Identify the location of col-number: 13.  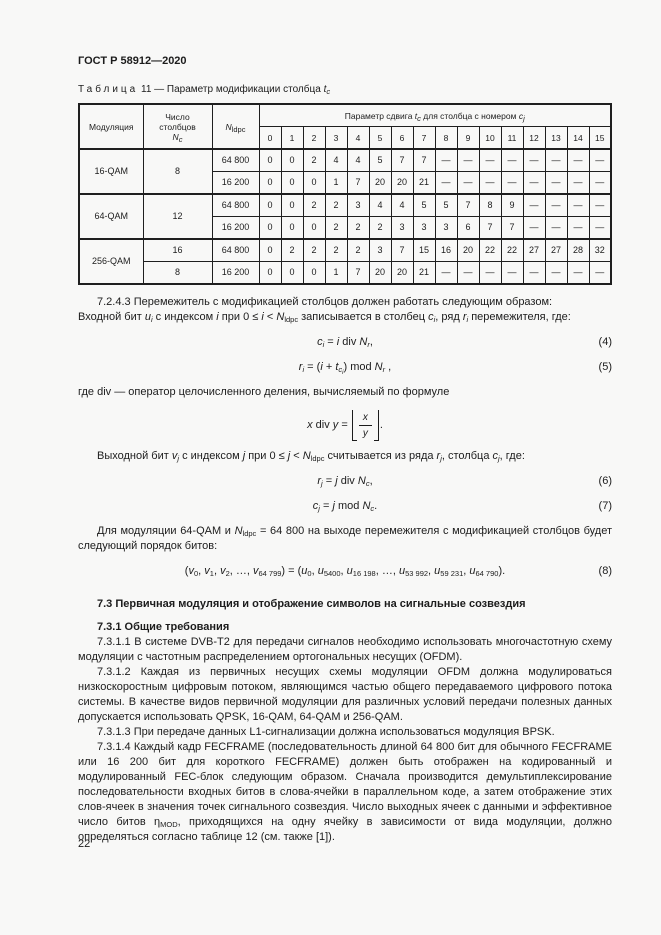
(556, 138).